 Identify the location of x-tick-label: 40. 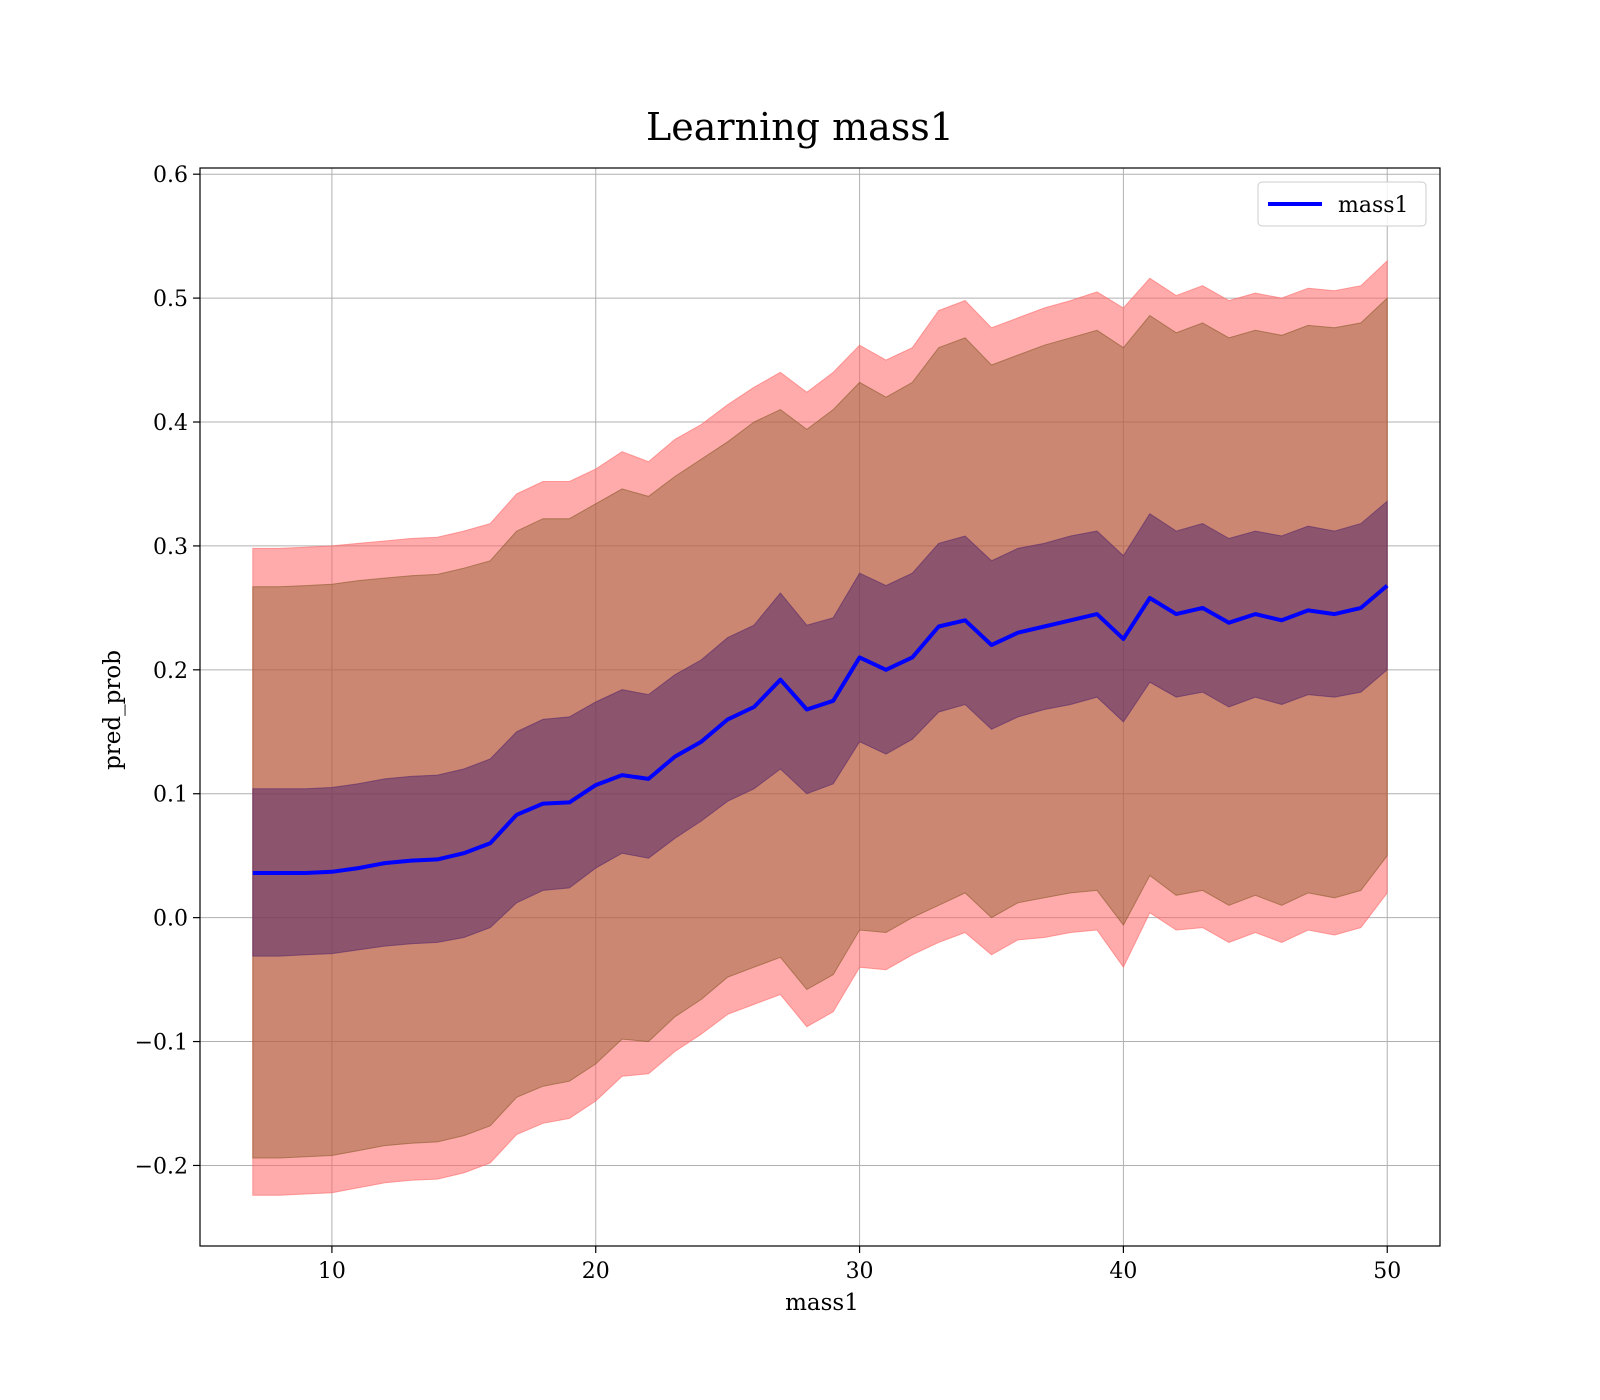
(1123, 1271).